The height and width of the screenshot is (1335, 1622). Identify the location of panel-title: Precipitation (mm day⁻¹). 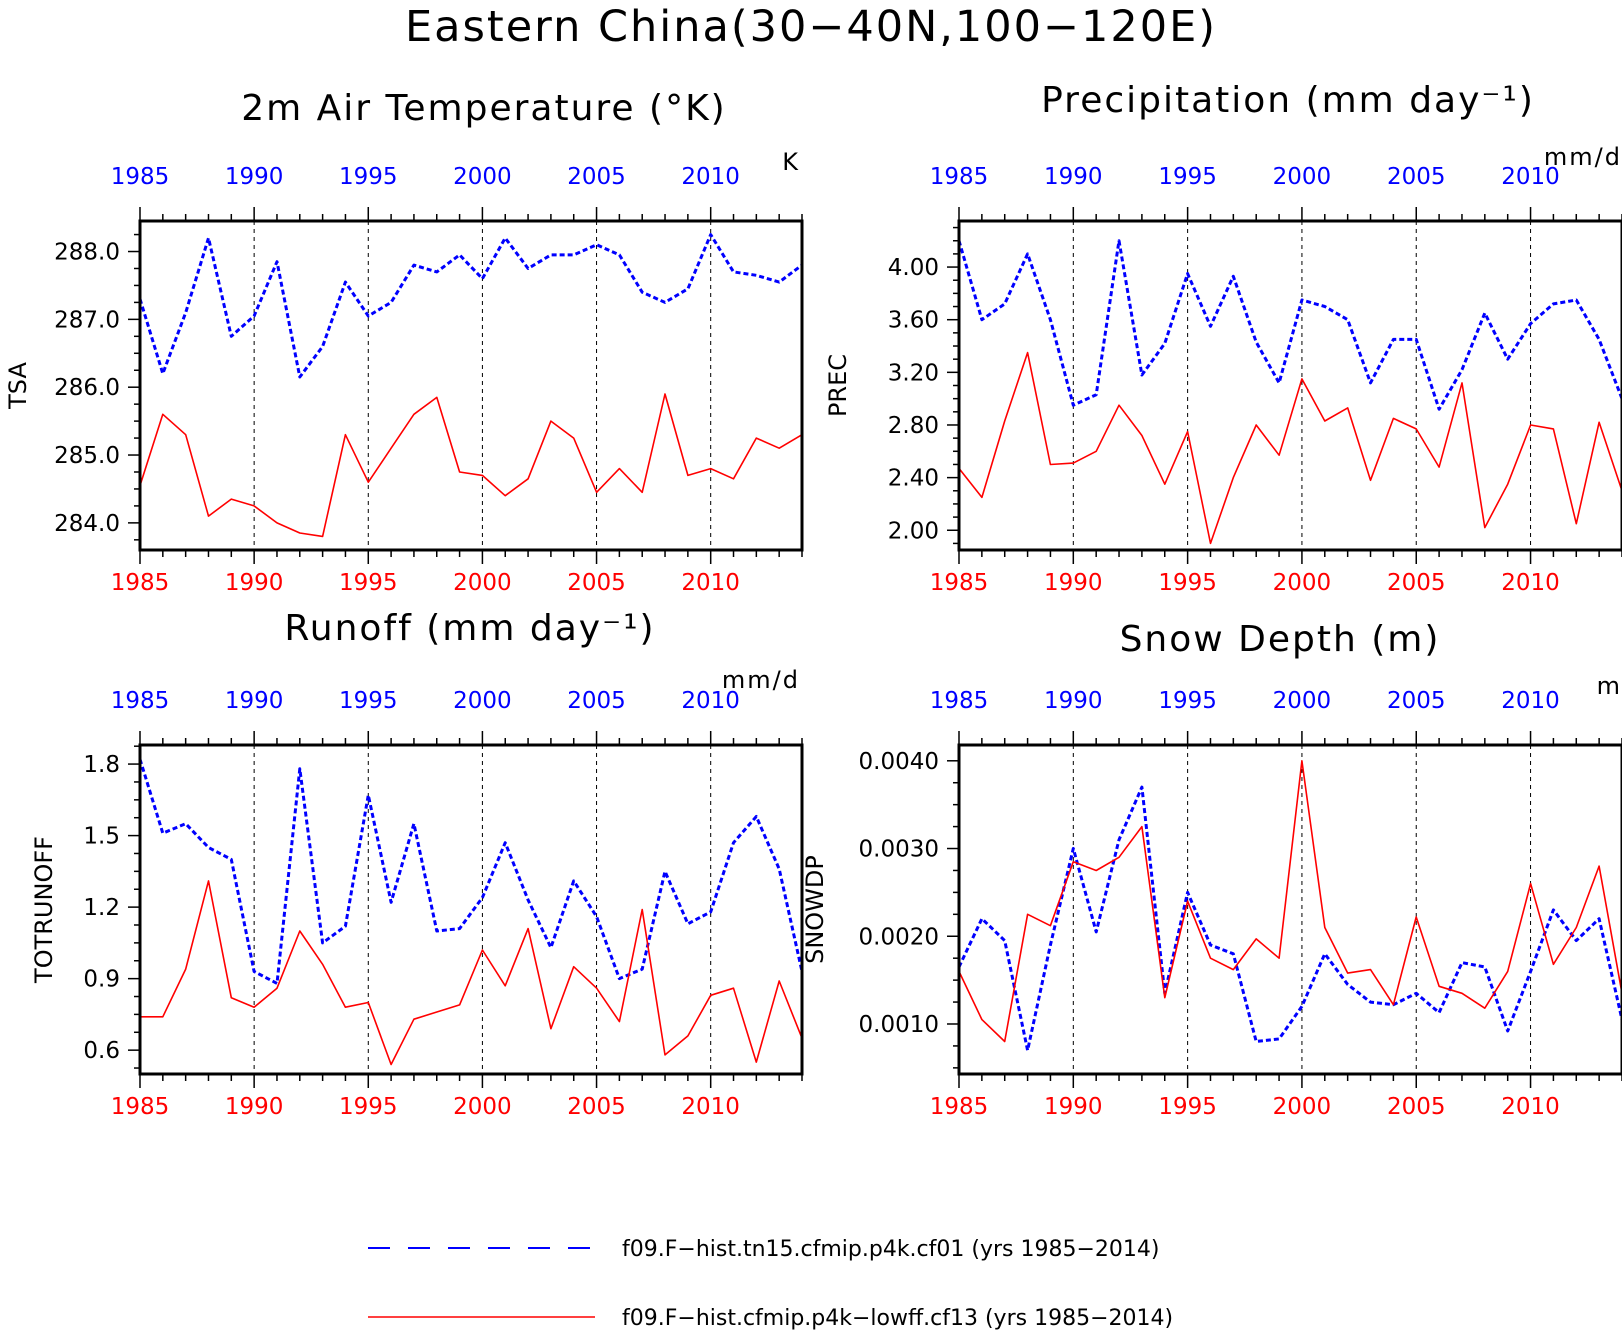
(1288, 100).